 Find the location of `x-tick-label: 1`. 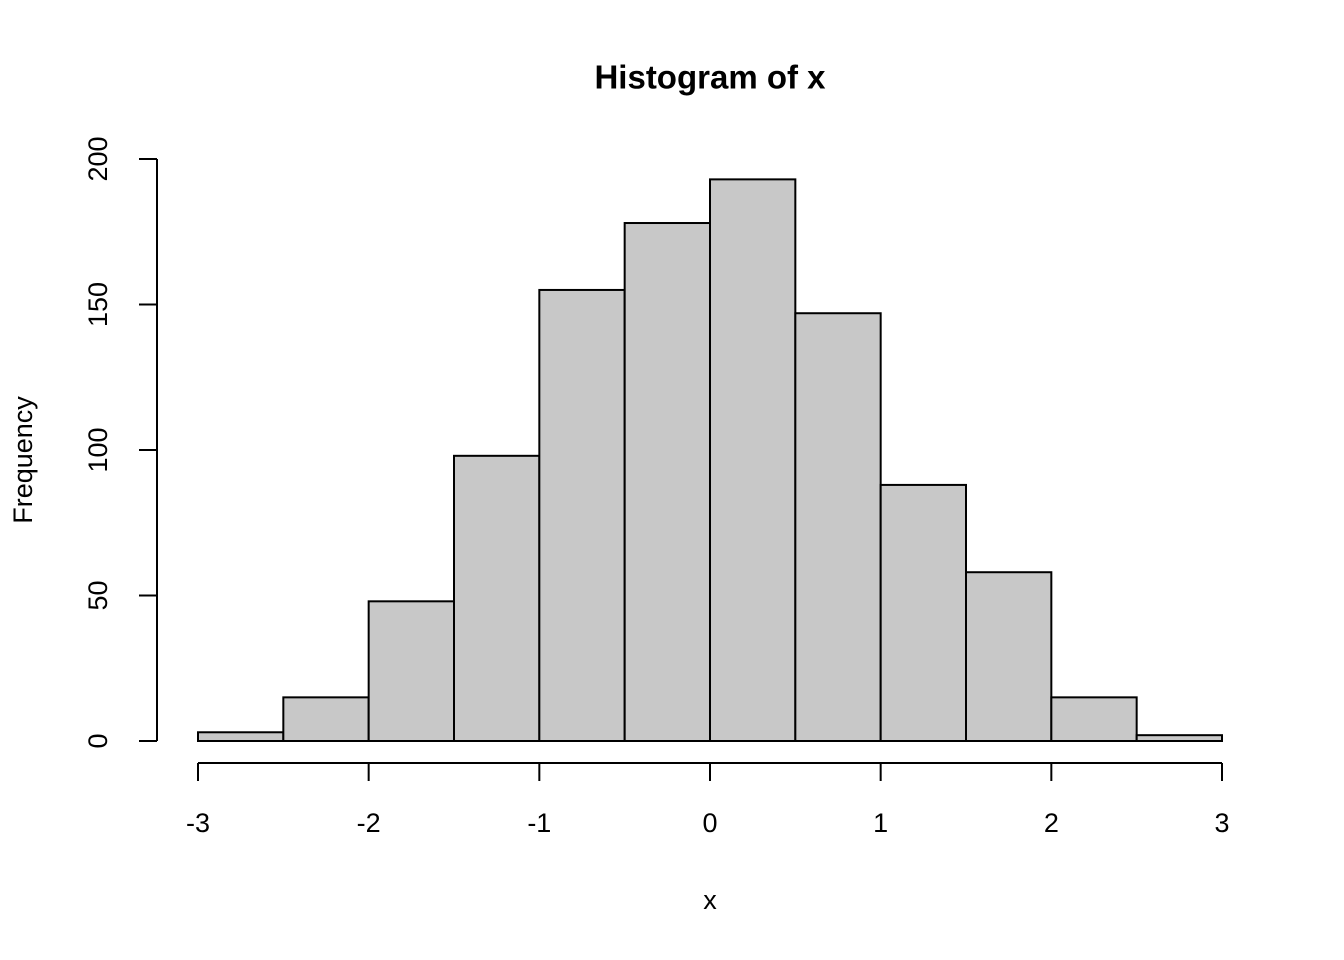

x-tick-label: 1 is located at coordinates (880, 823).